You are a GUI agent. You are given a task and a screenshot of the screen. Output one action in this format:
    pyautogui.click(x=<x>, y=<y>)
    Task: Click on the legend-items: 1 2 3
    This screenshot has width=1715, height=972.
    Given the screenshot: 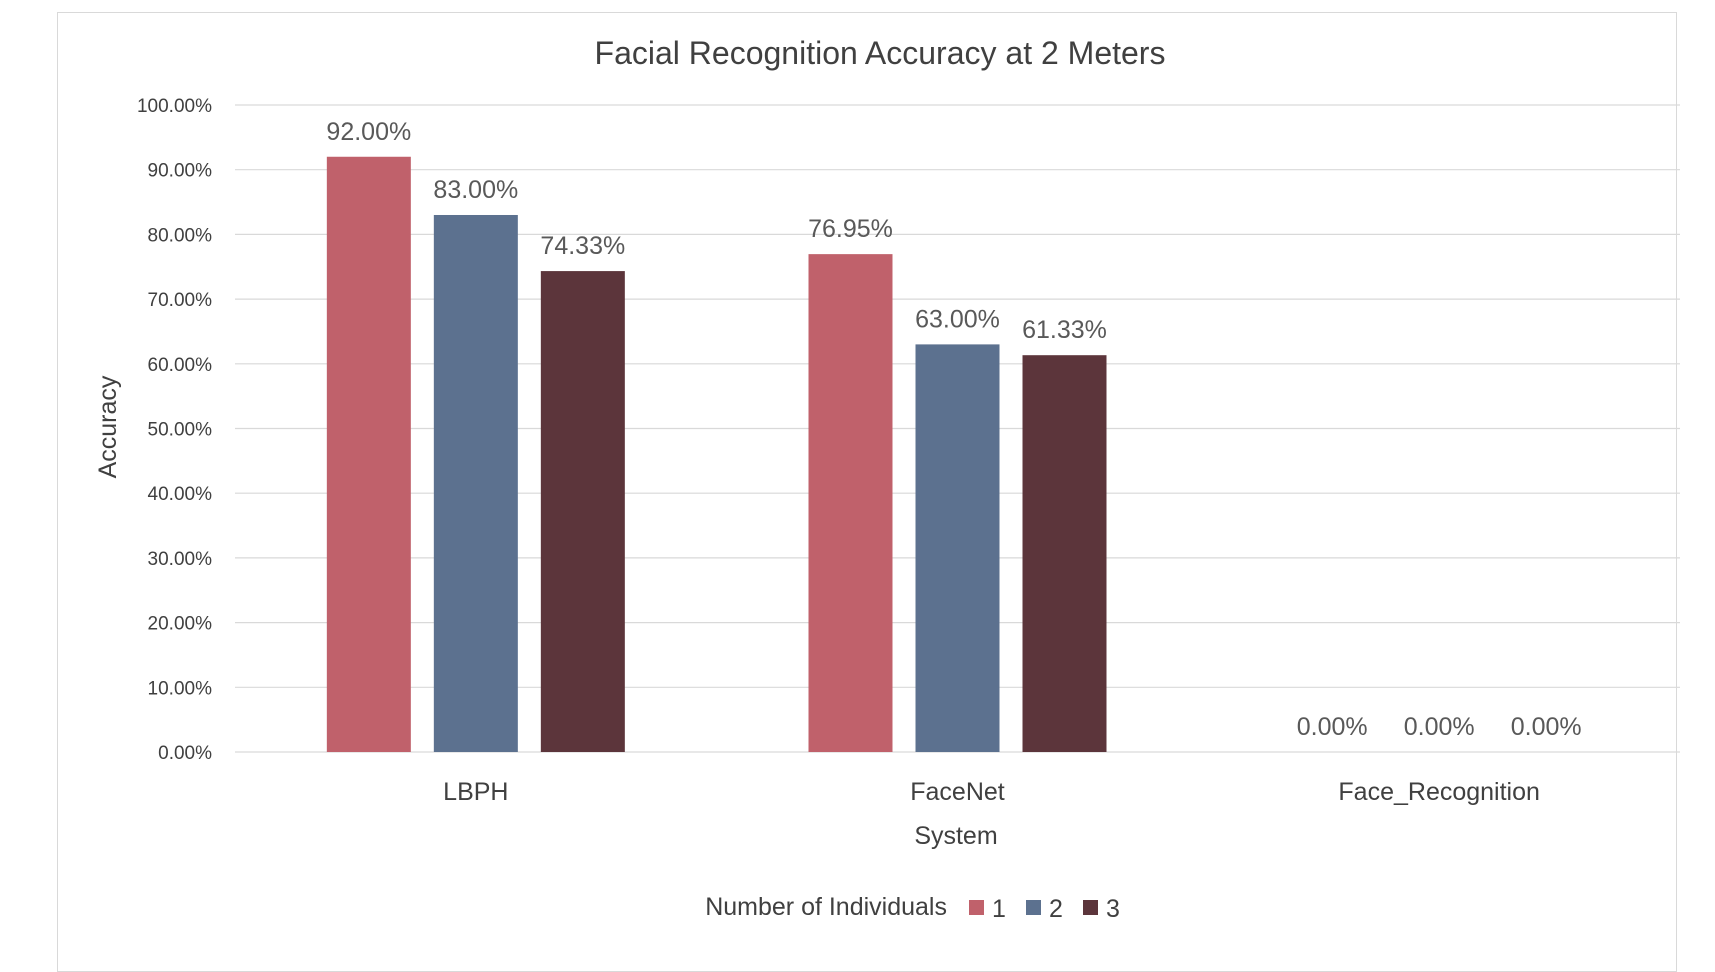 What is the action you would take?
    pyautogui.click(x=1044, y=909)
    